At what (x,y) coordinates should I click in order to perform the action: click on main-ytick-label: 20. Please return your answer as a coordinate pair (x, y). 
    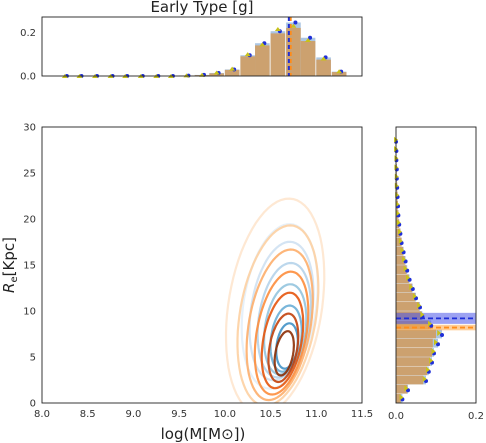
    Looking at the image, I should click on (29, 220).